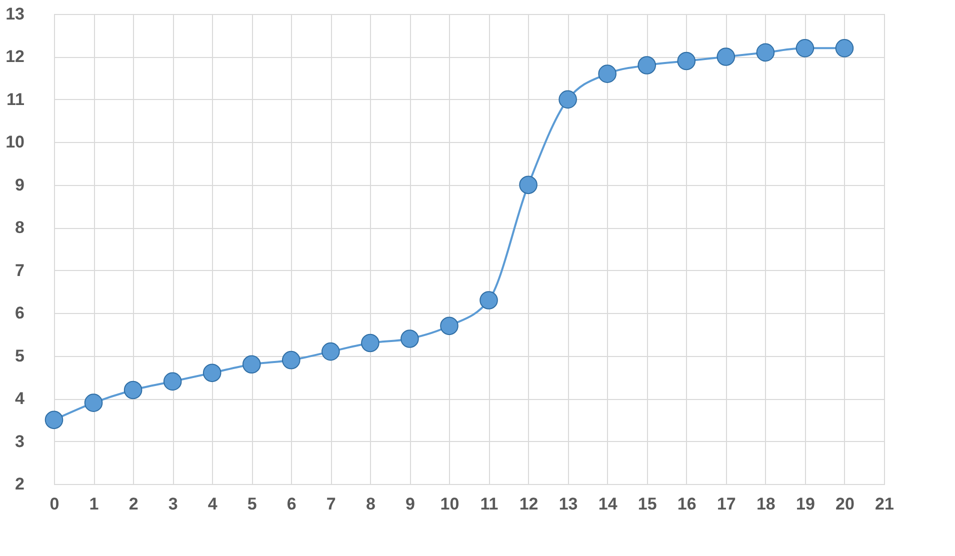 This screenshot has height=556, width=955. What do you see at coordinates (55, 504) in the screenshot?
I see `x-tick-label: 0` at bounding box center [55, 504].